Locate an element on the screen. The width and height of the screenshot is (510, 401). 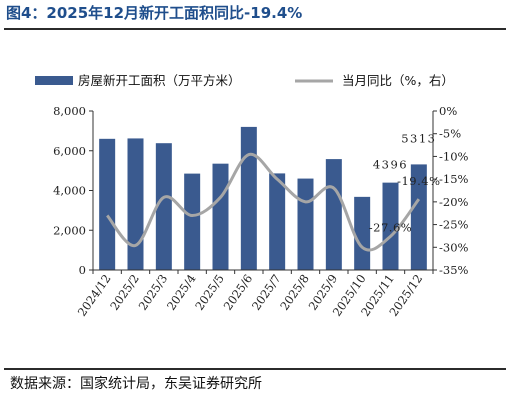
right-tick-label: -10% is located at coordinates (454, 156).